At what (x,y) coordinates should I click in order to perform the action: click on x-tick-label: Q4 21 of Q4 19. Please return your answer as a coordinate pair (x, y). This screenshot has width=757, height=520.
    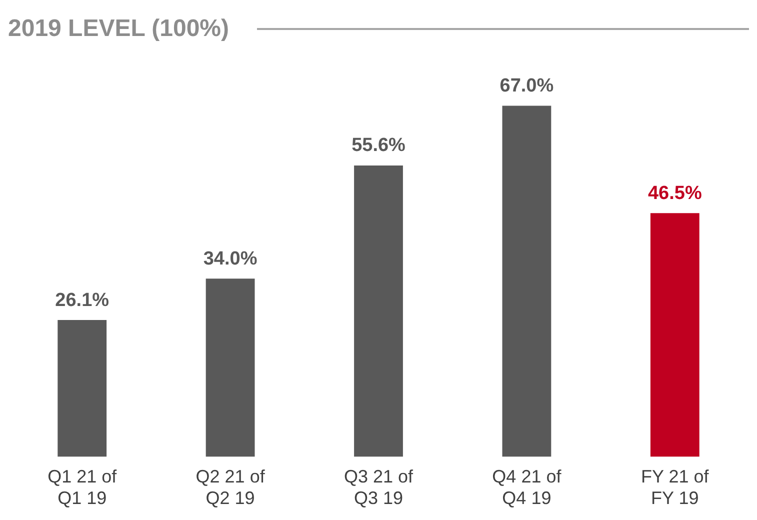
    Looking at the image, I should click on (527, 487).